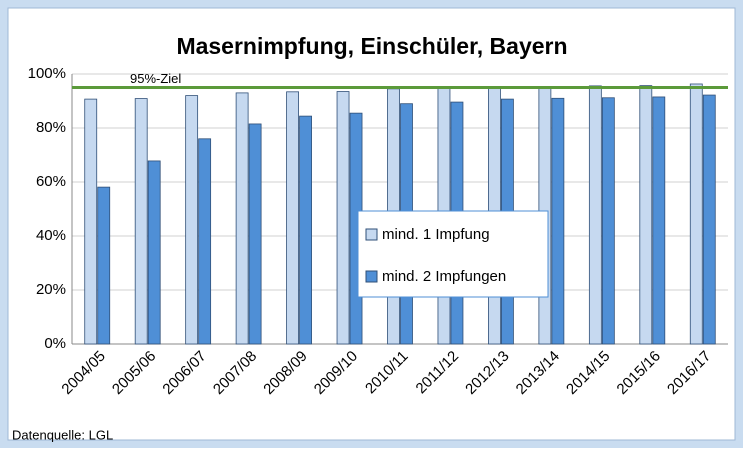 The image size is (743, 453). Describe the element at coordinates (453, 254) in the screenshot. I see `legend-box` at that location.